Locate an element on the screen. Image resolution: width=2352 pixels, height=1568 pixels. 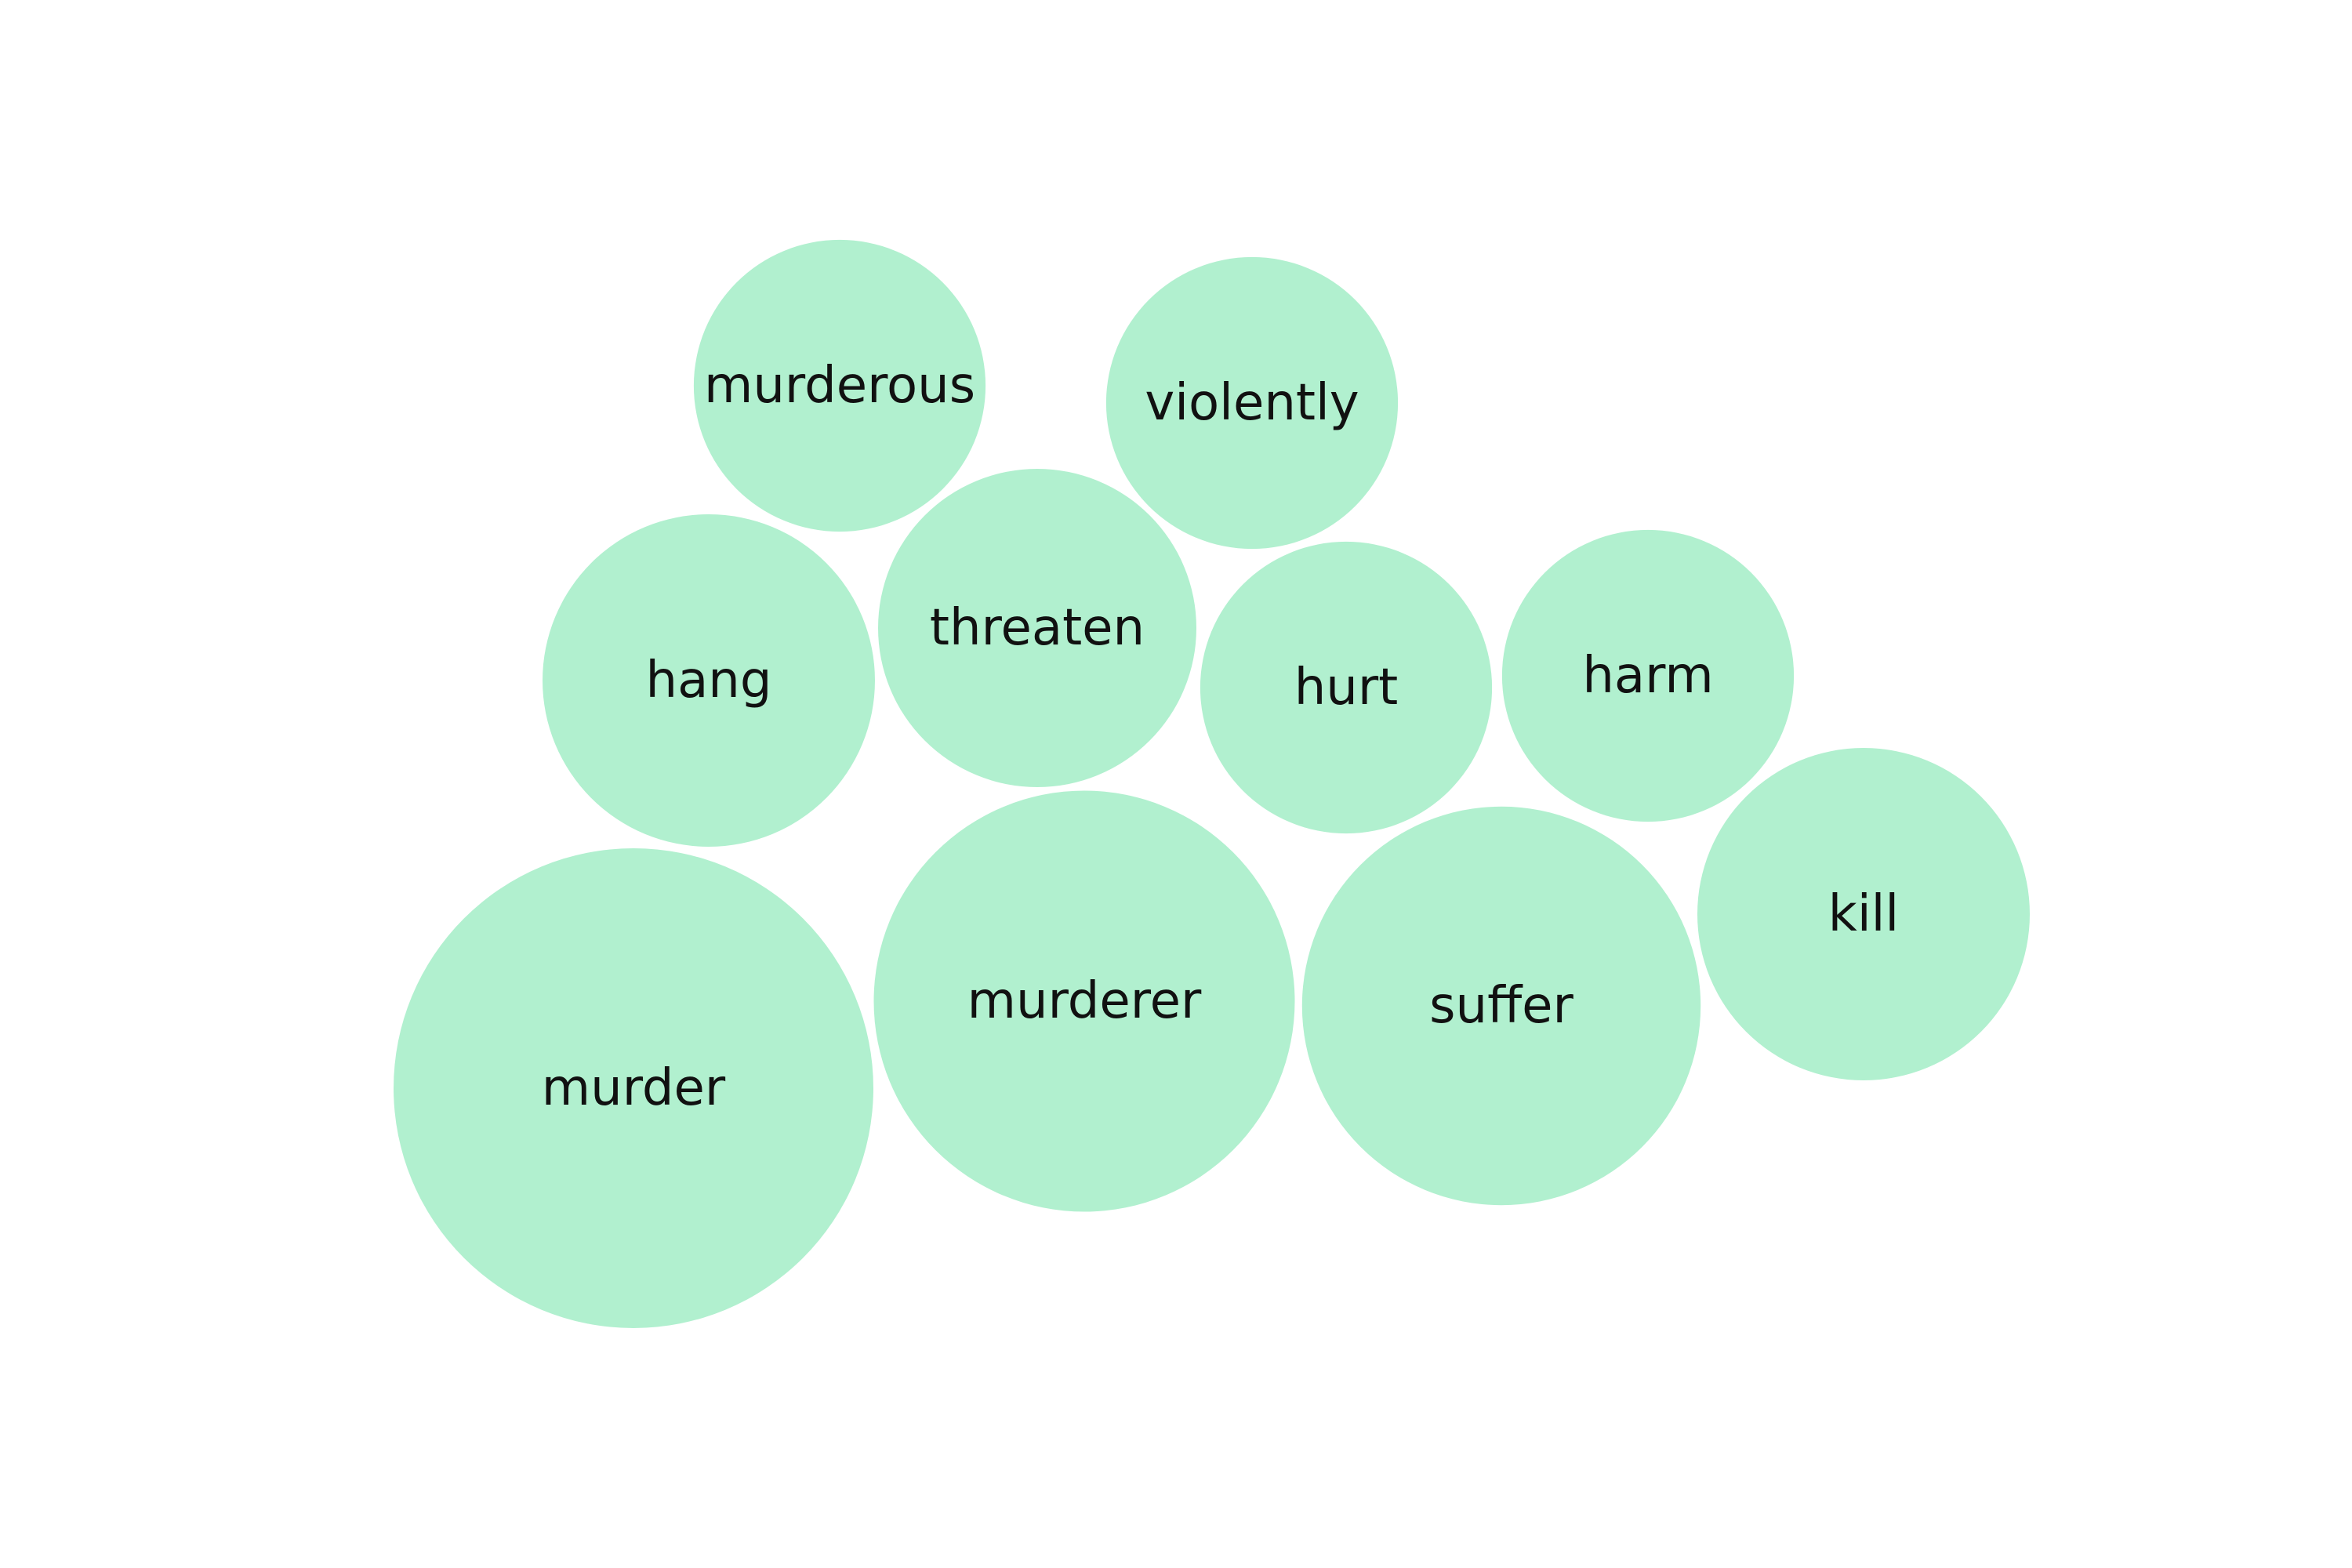
bubble-murder: murder is located at coordinates (633, 1088).